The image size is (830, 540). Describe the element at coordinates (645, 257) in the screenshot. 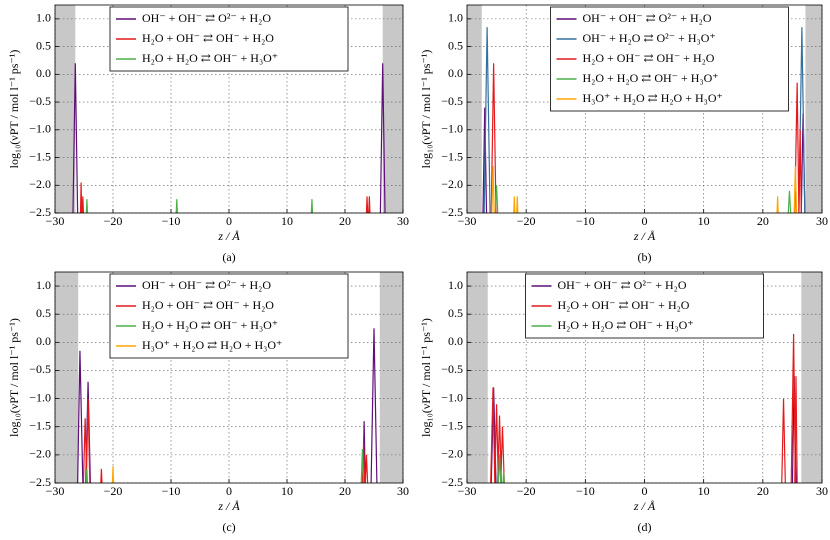

I see `caption: (b)` at that location.